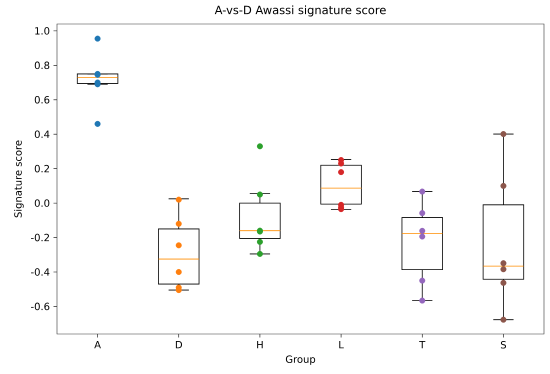 The height and width of the screenshot is (374, 550). What do you see at coordinates (42, 66) in the screenshot?
I see `y-tick-label: 0.8` at bounding box center [42, 66].